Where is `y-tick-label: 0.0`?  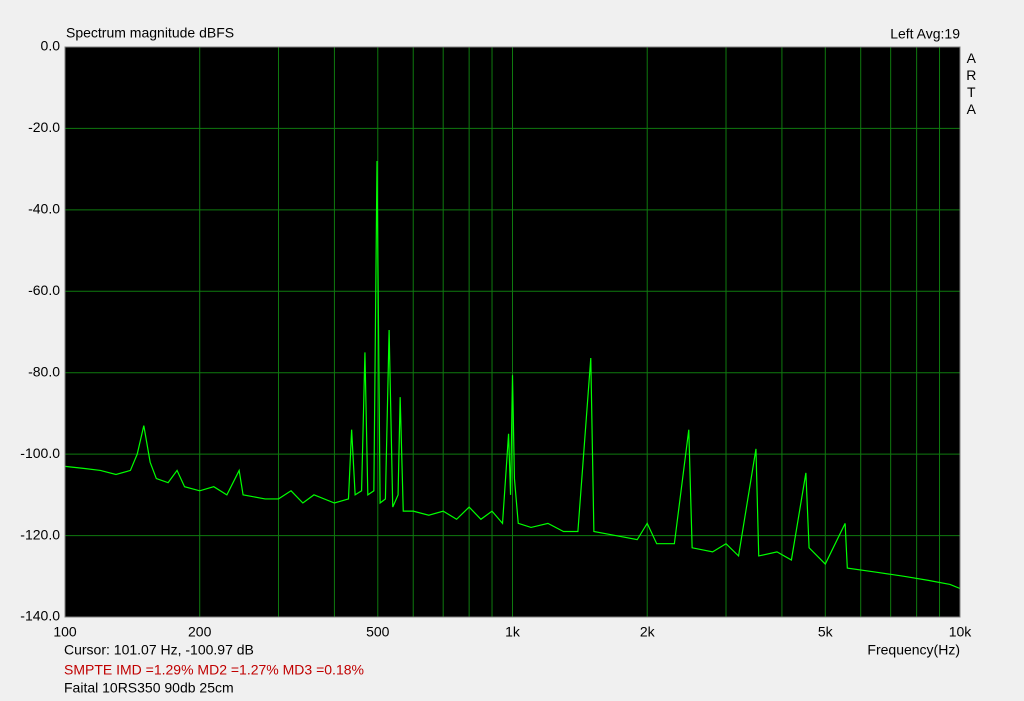 y-tick-label: 0.0 is located at coordinates (51, 46).